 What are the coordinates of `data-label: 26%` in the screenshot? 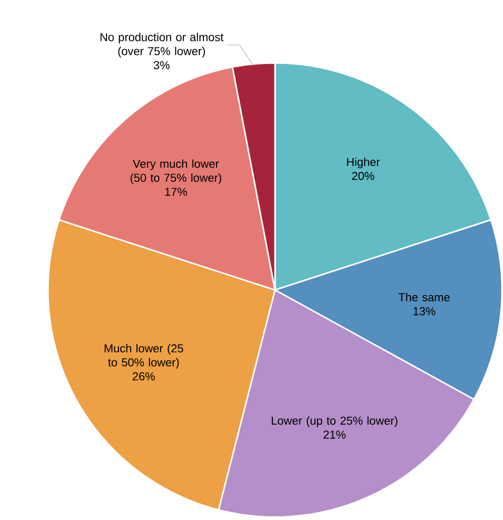 It's located at (143, 376).